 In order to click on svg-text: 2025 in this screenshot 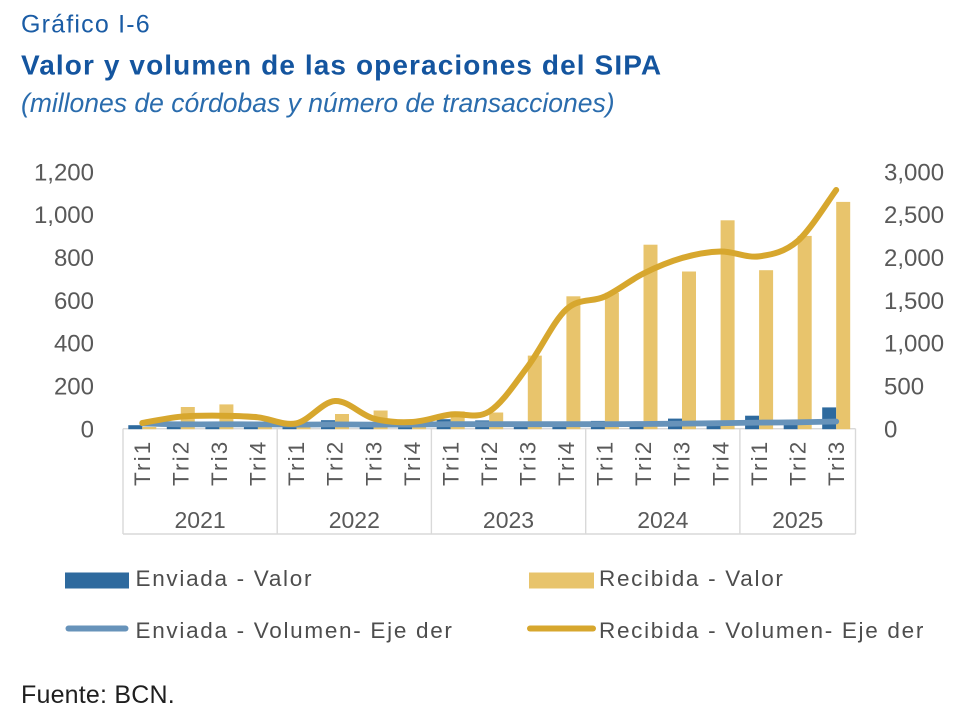, I will do `click(797, 520)`.